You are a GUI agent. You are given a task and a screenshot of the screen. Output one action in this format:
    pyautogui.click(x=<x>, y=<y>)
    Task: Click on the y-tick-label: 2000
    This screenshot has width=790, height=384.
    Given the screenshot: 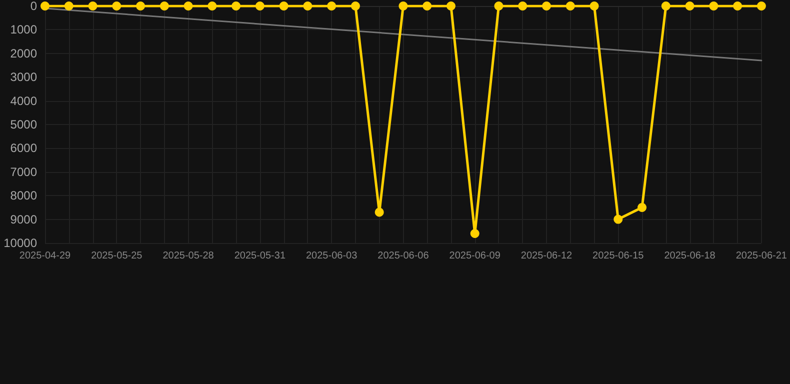 What is the action you would take?
    pyautogui.click(x=24, y=53)
    